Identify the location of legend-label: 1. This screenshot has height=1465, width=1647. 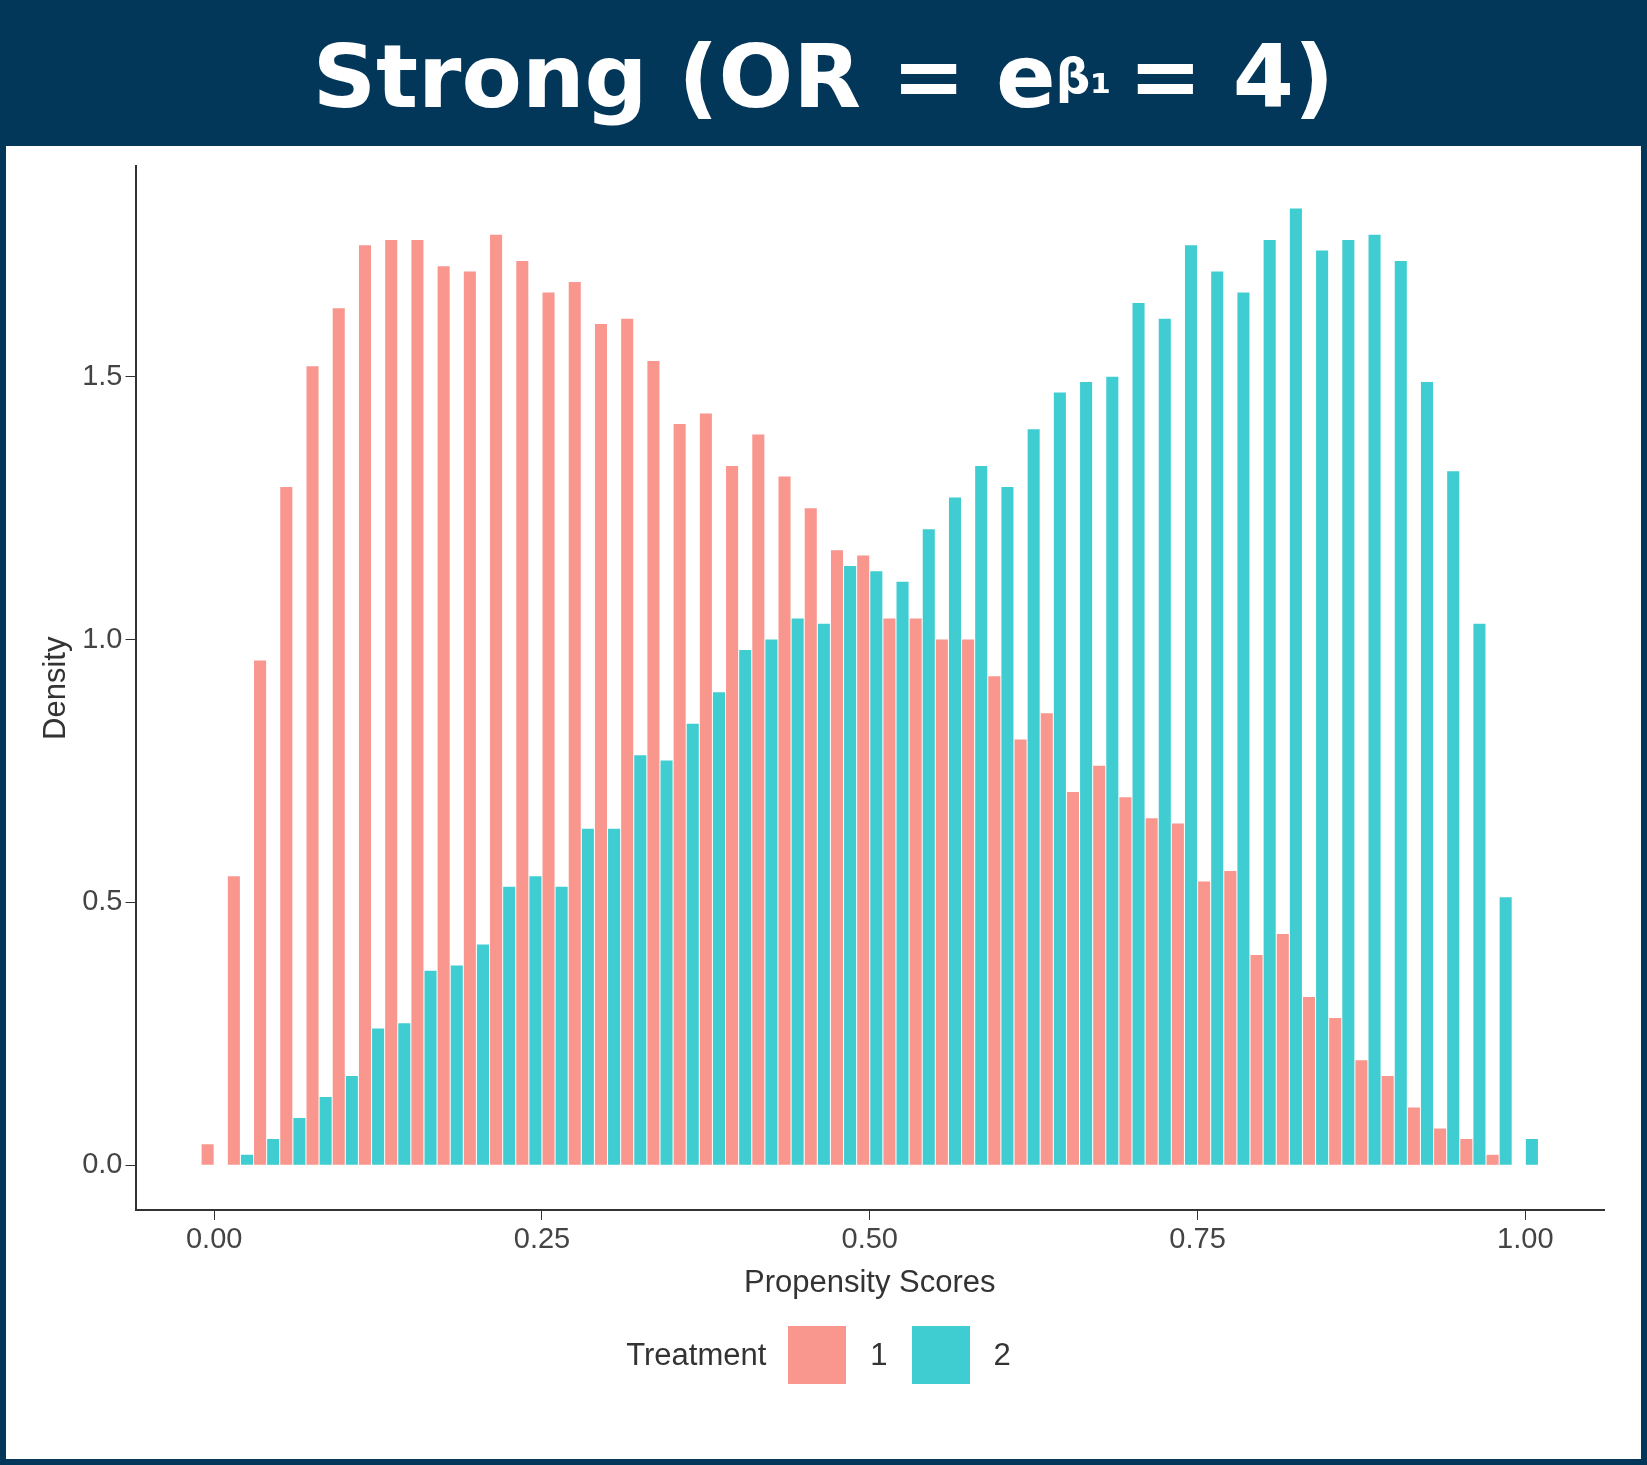
(879, 1355).